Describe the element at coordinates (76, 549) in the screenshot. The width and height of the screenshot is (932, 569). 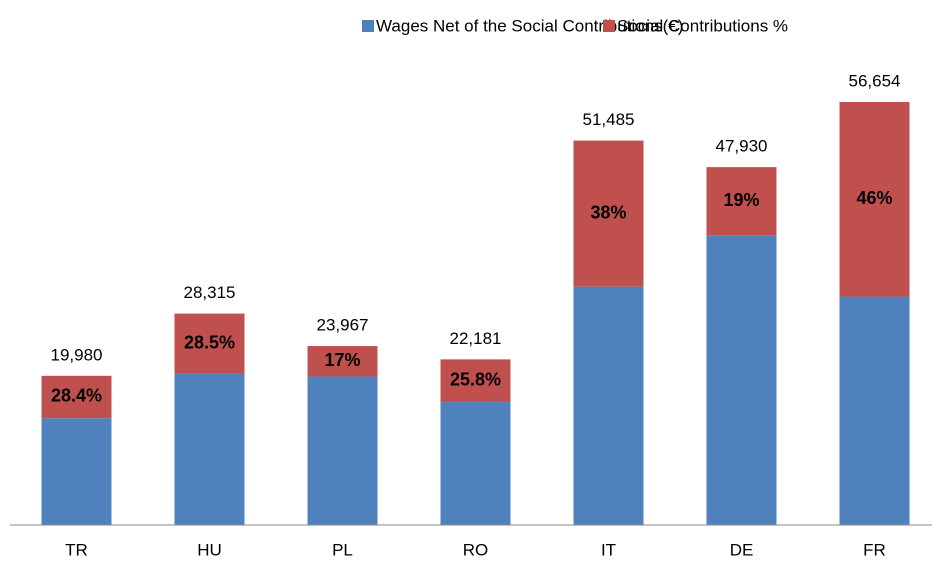
I see `x-tick-label: TR` at that location.